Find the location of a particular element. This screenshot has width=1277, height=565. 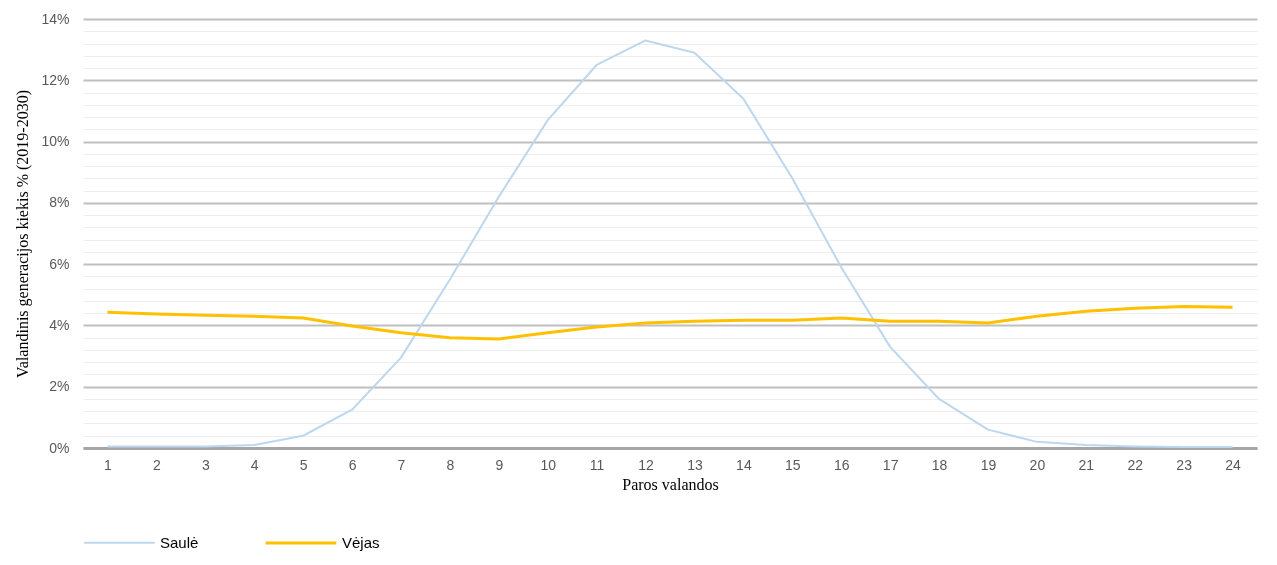

y-tick-label: 12% is located at coordinates (55, 79).